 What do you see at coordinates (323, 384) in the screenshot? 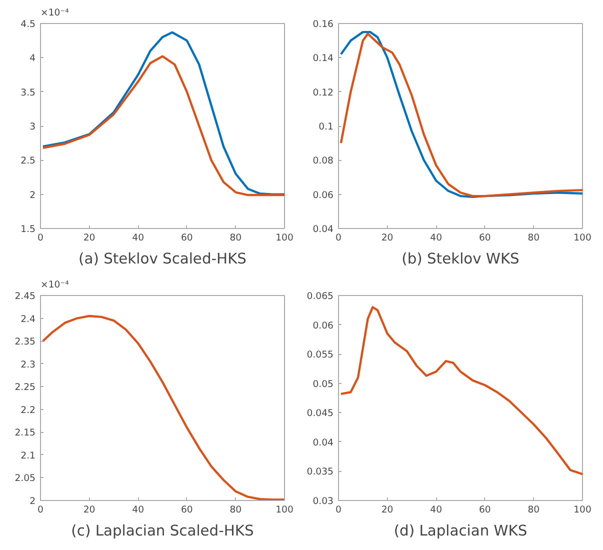
I see `y-tick-label: 0.05` at bounding box center [323, 384].